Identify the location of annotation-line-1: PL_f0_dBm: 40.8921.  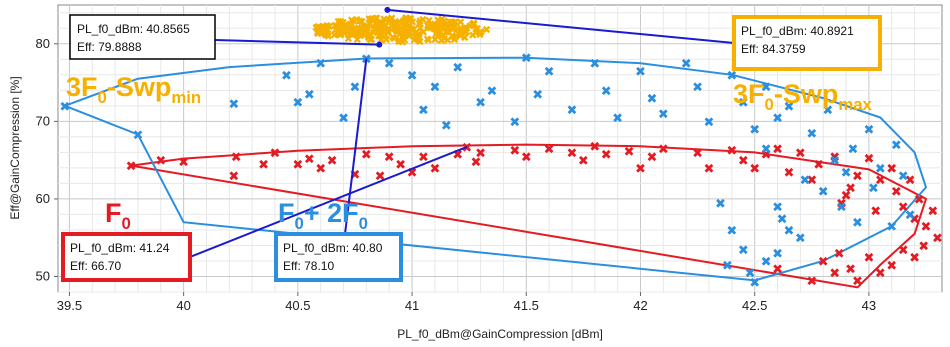
(797, 31).